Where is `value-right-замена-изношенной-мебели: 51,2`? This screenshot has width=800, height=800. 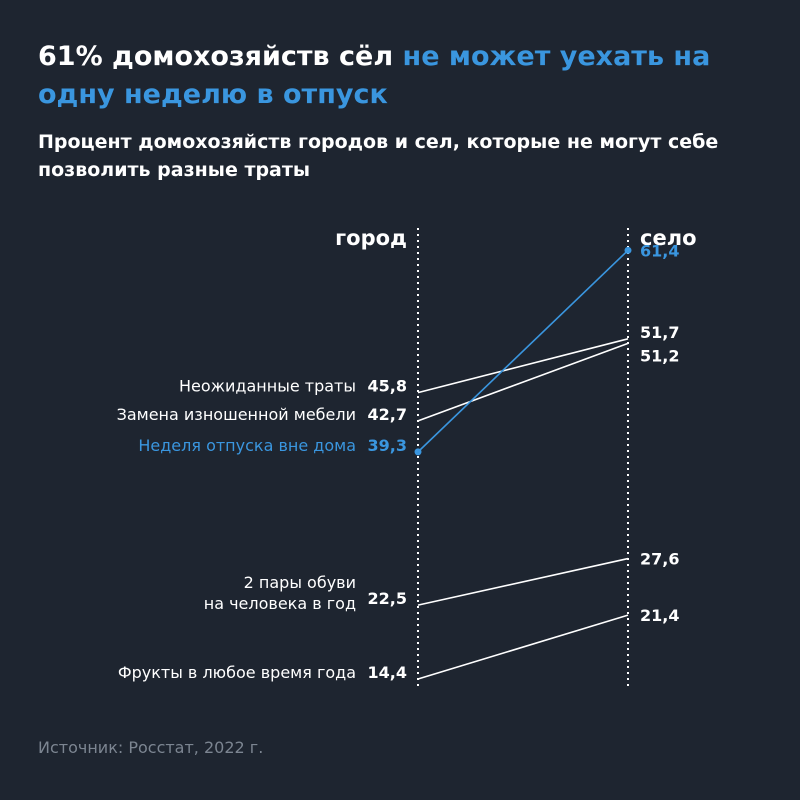
value-right-замена-изношенной-мебели: 51,2 is located at coordinates (659, 355).